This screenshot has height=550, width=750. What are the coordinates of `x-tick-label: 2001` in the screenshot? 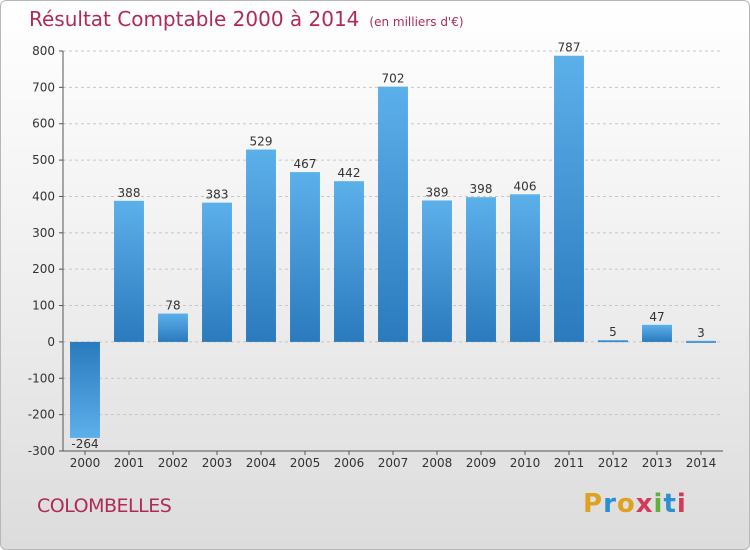 It's located at (129, 463).